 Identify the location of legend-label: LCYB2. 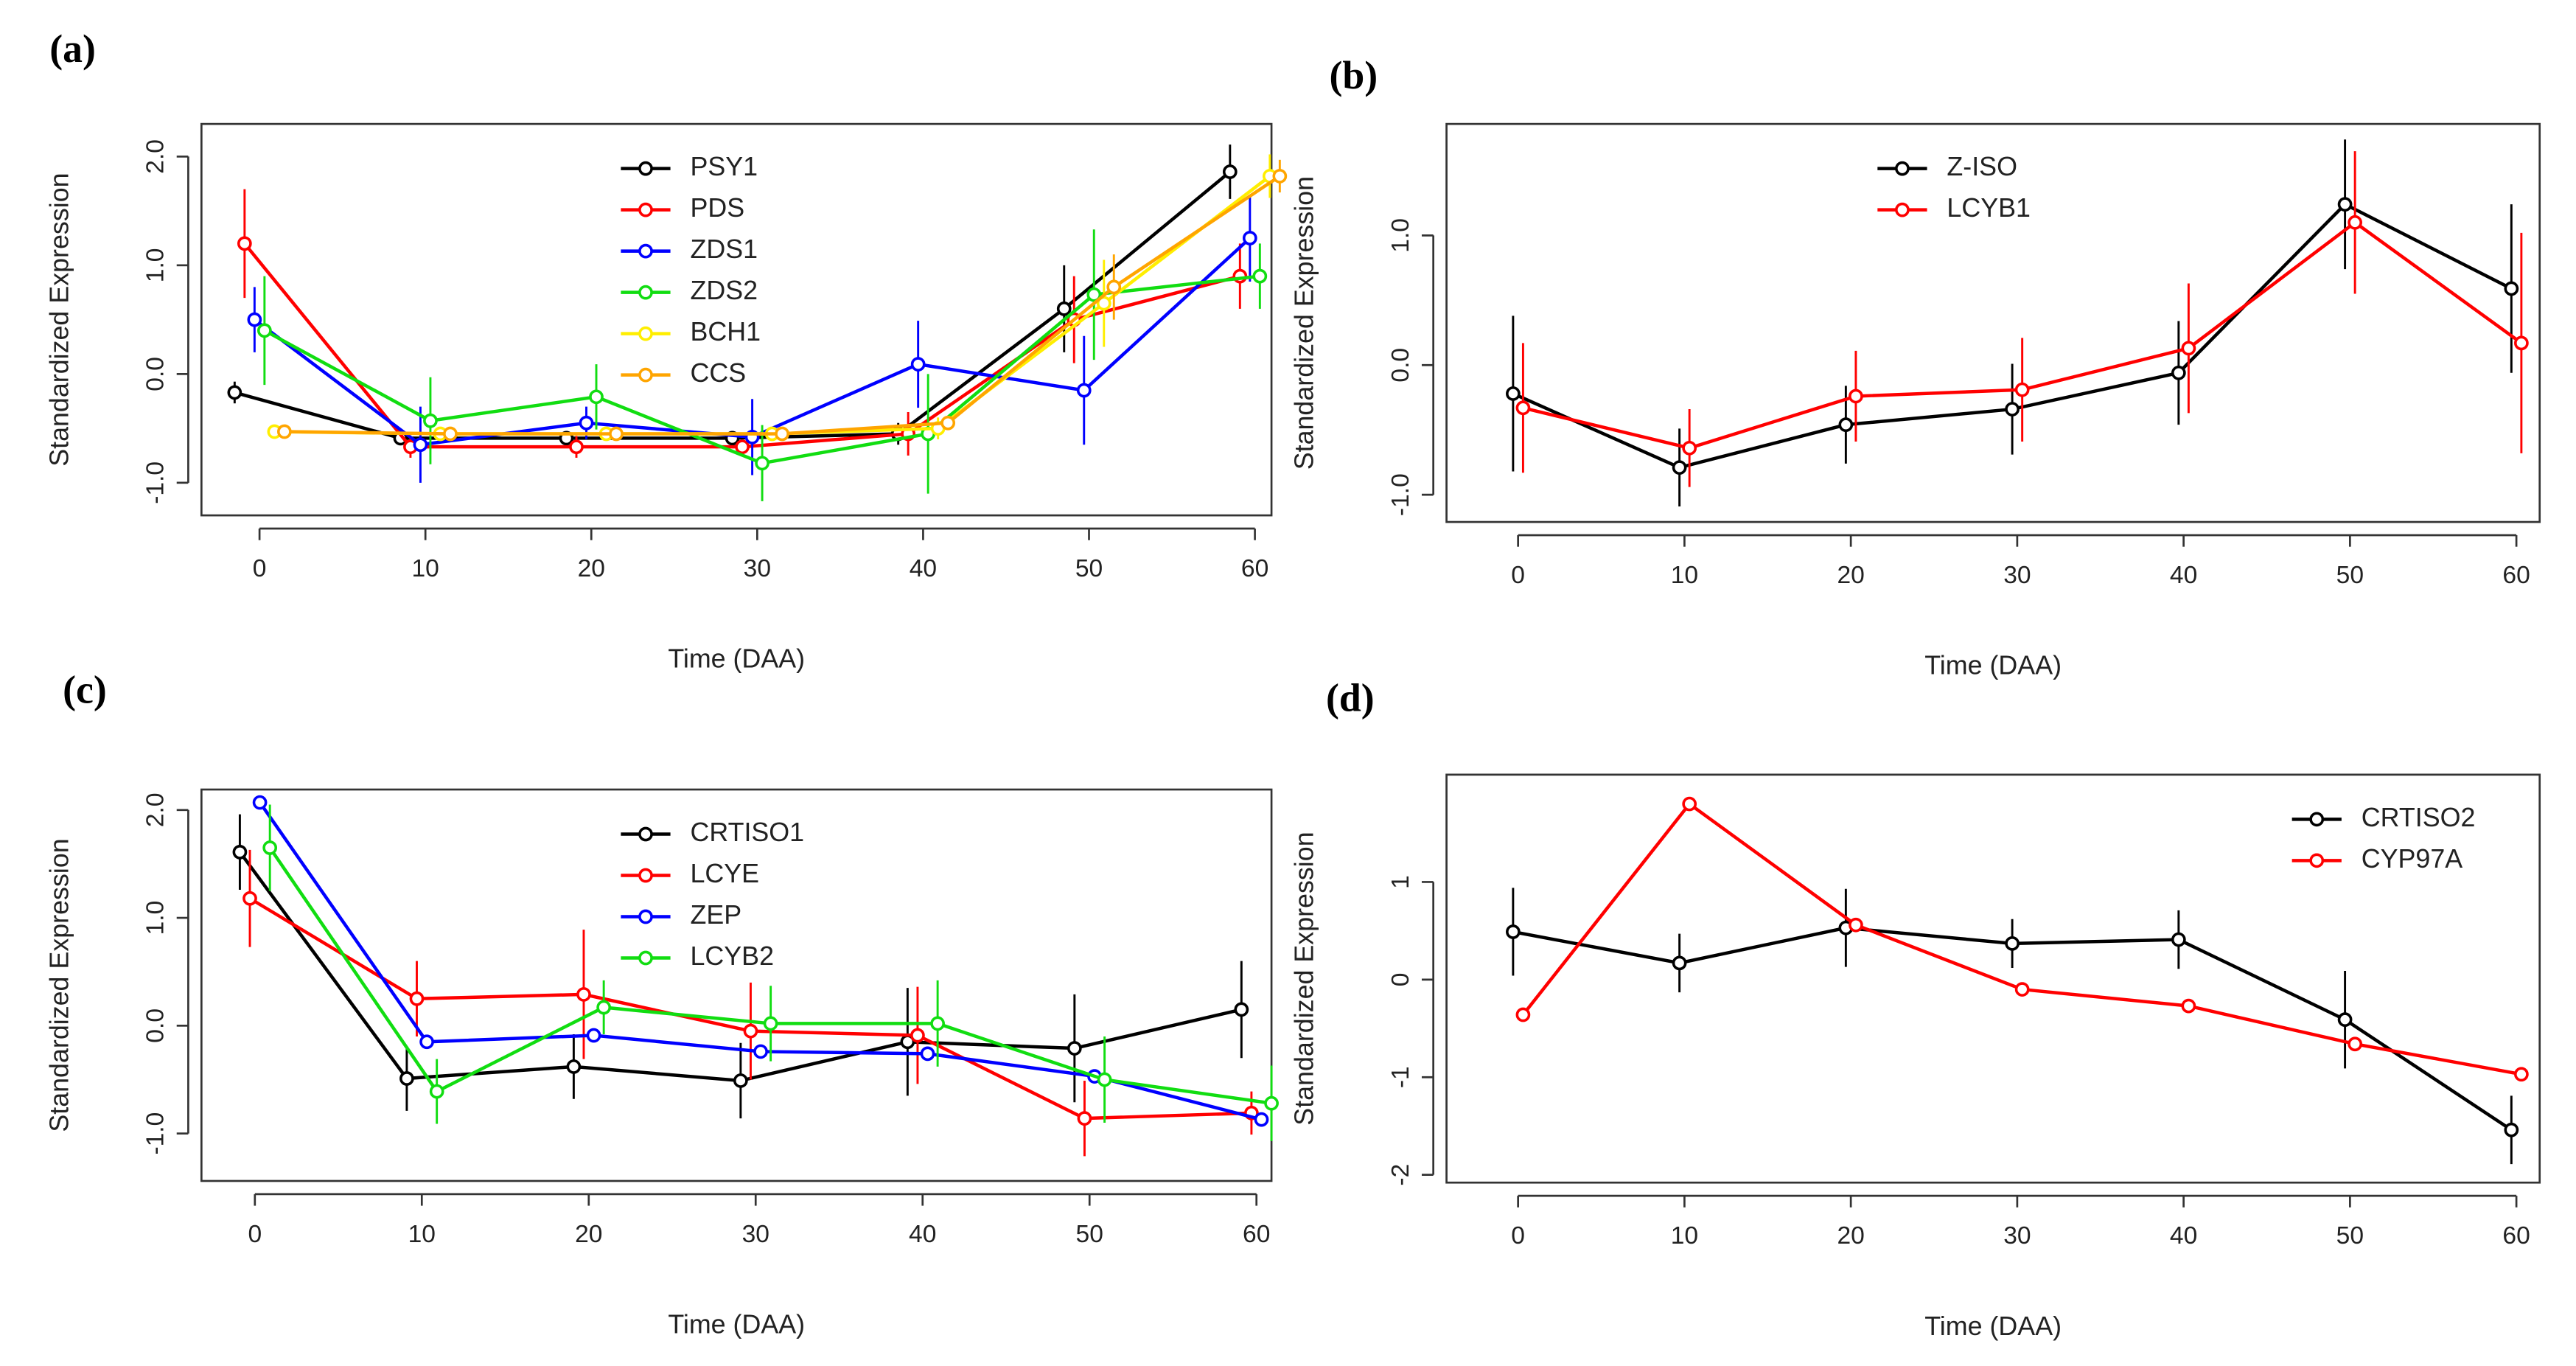
(732, 956).